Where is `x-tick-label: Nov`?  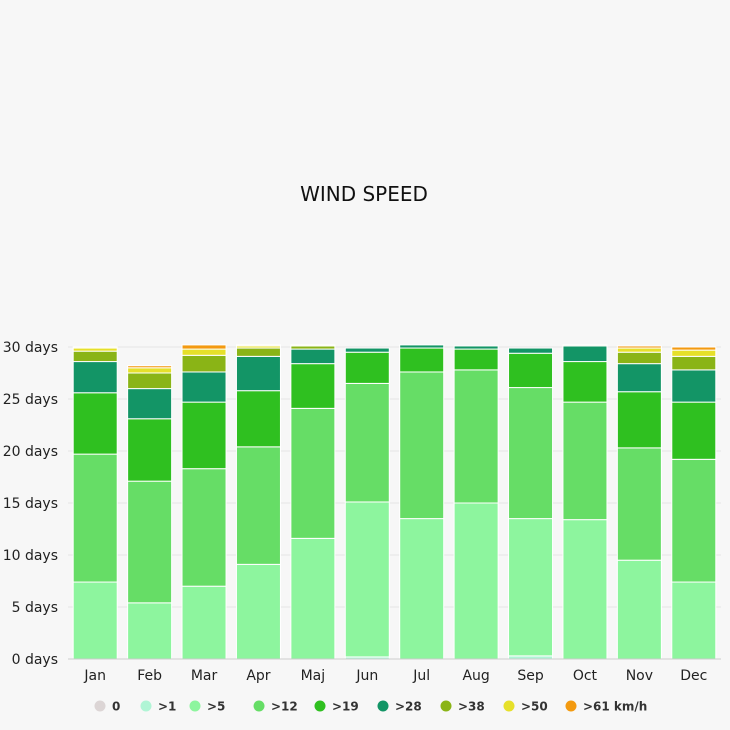
x-tick-label: Nov is located at coordinates (639, 676).